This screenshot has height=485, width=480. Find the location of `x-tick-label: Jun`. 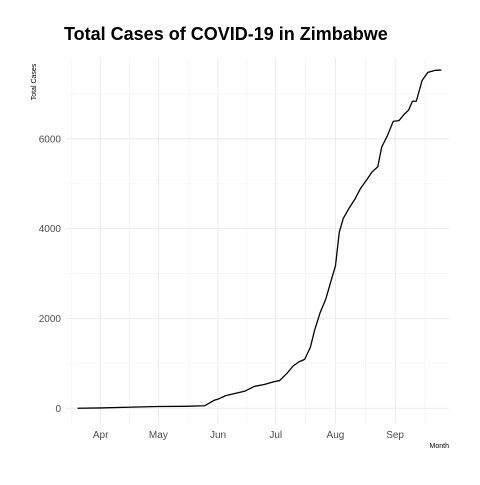

x-tick-label: Jun is located at coordinates (218, 435).